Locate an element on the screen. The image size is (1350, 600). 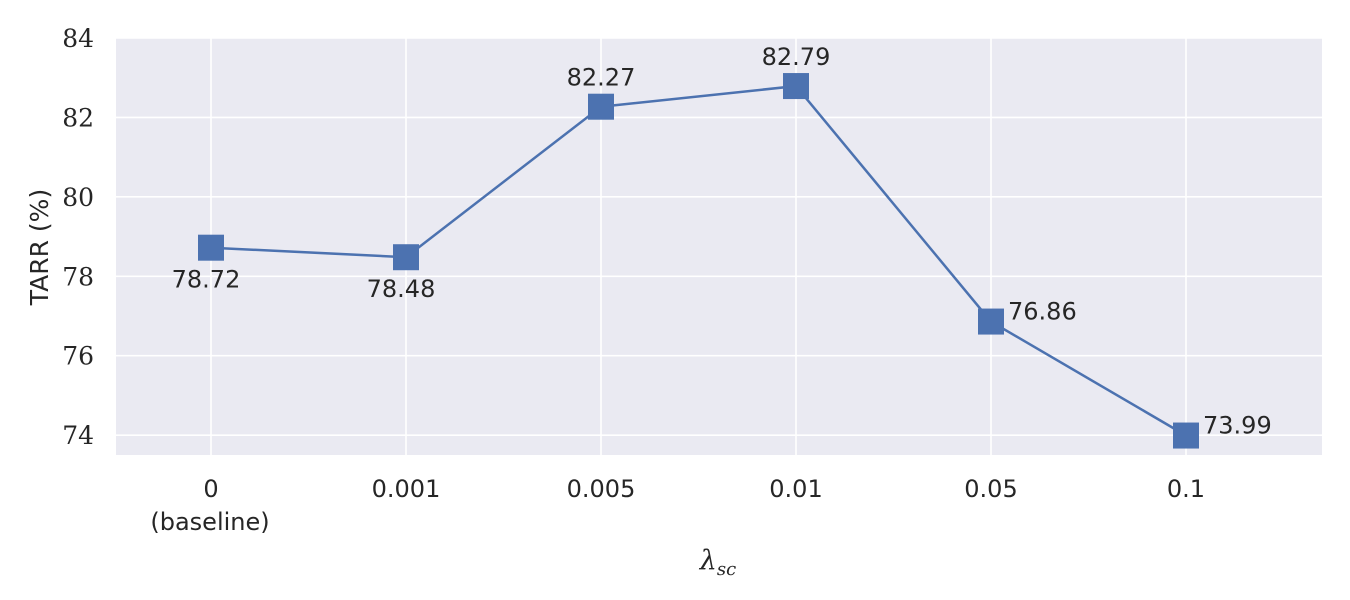
y-tick-label: 78 is located at coordinates (78, 276).